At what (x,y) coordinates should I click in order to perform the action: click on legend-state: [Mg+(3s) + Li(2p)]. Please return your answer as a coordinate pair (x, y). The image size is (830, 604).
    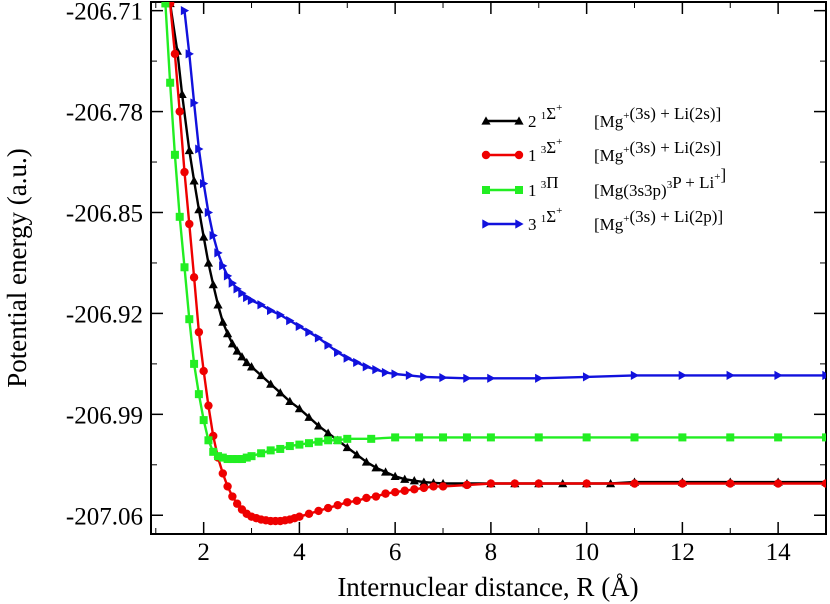
    Looking at the image, I should click on (658, 220).